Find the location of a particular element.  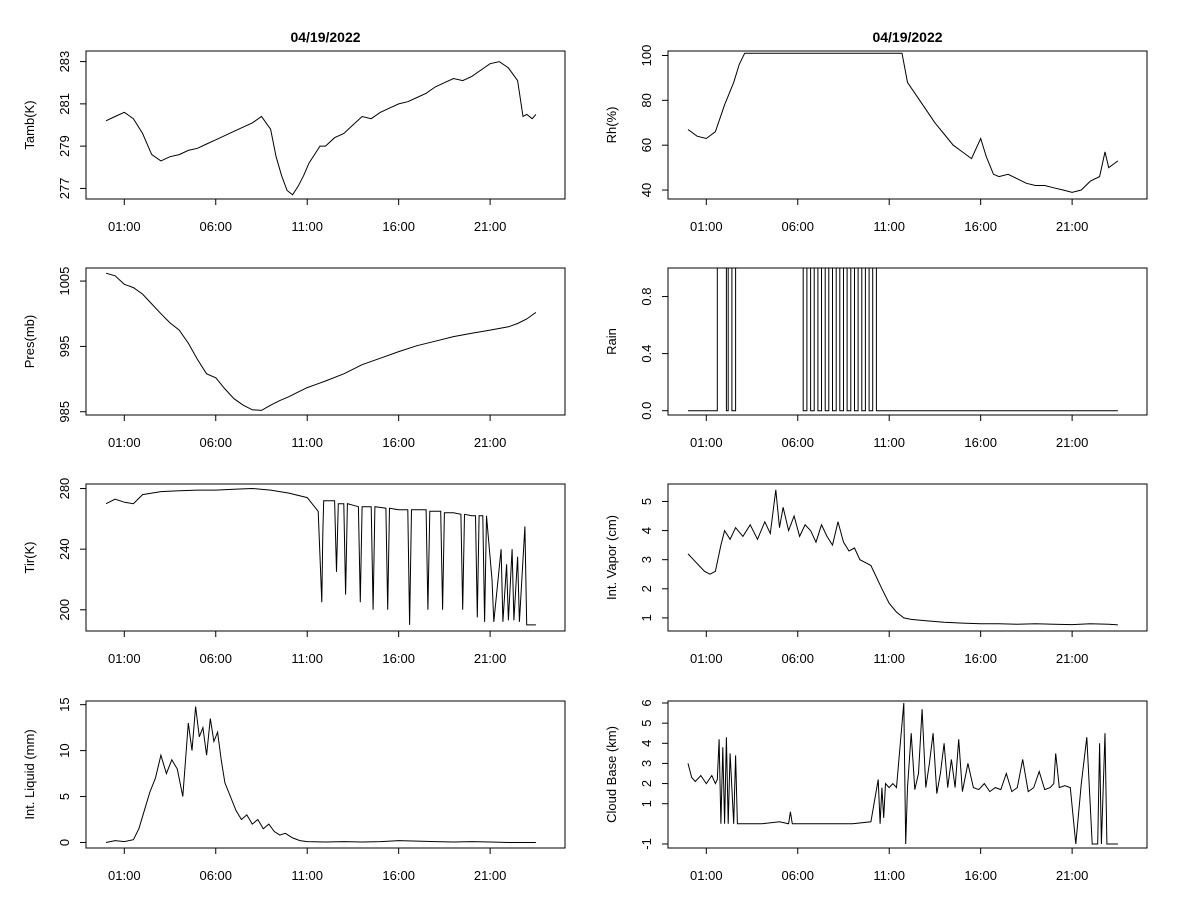

panel-4: Rain 0.0 0.4 0.8 01:00 06:00 11:00 16:00 21:00 is located at coordinates (876, 358).